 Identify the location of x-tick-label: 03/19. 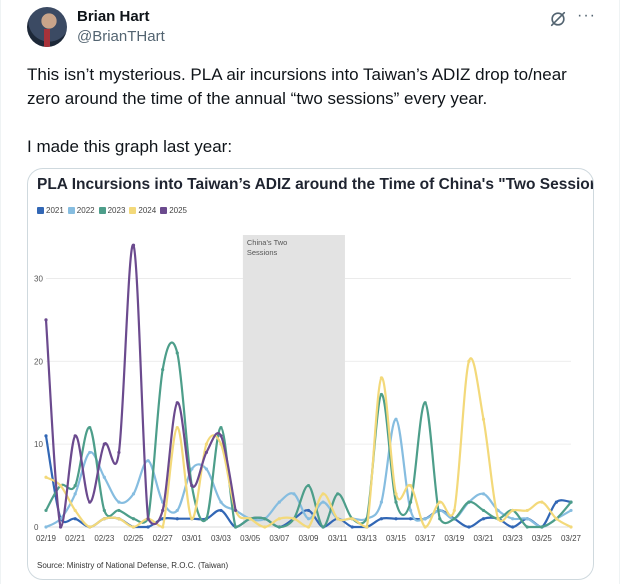
(454, 538).